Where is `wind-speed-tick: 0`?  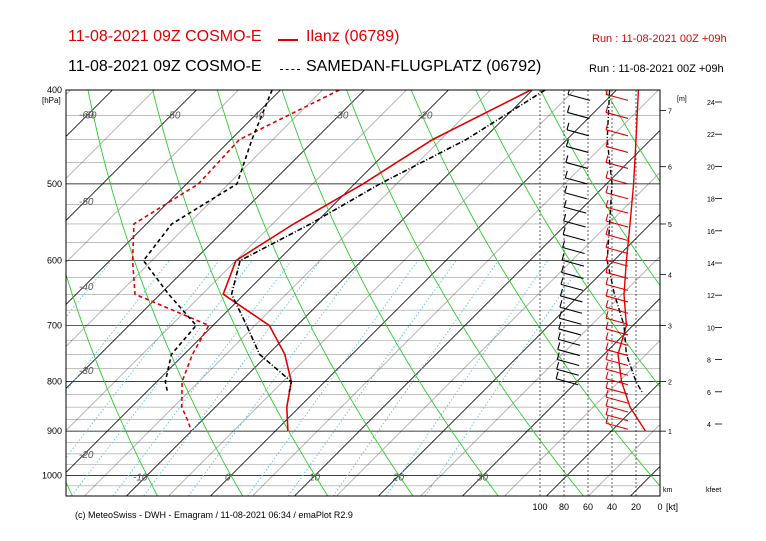
wind-speed-tick: 0 is located at coordinates (659, 507).